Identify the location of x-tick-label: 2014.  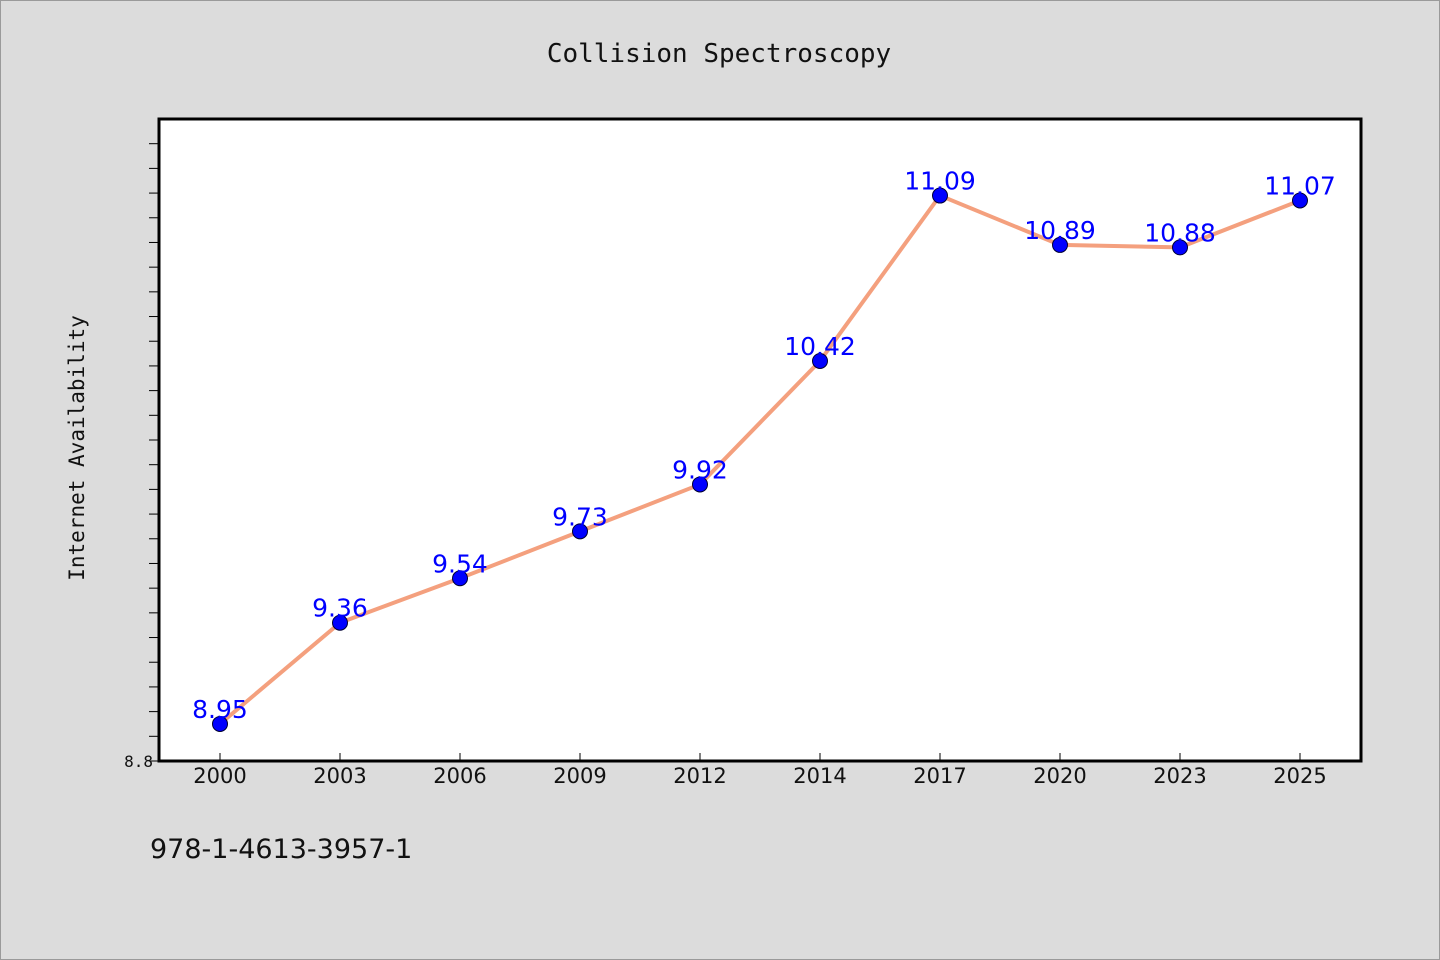
(819, 776).